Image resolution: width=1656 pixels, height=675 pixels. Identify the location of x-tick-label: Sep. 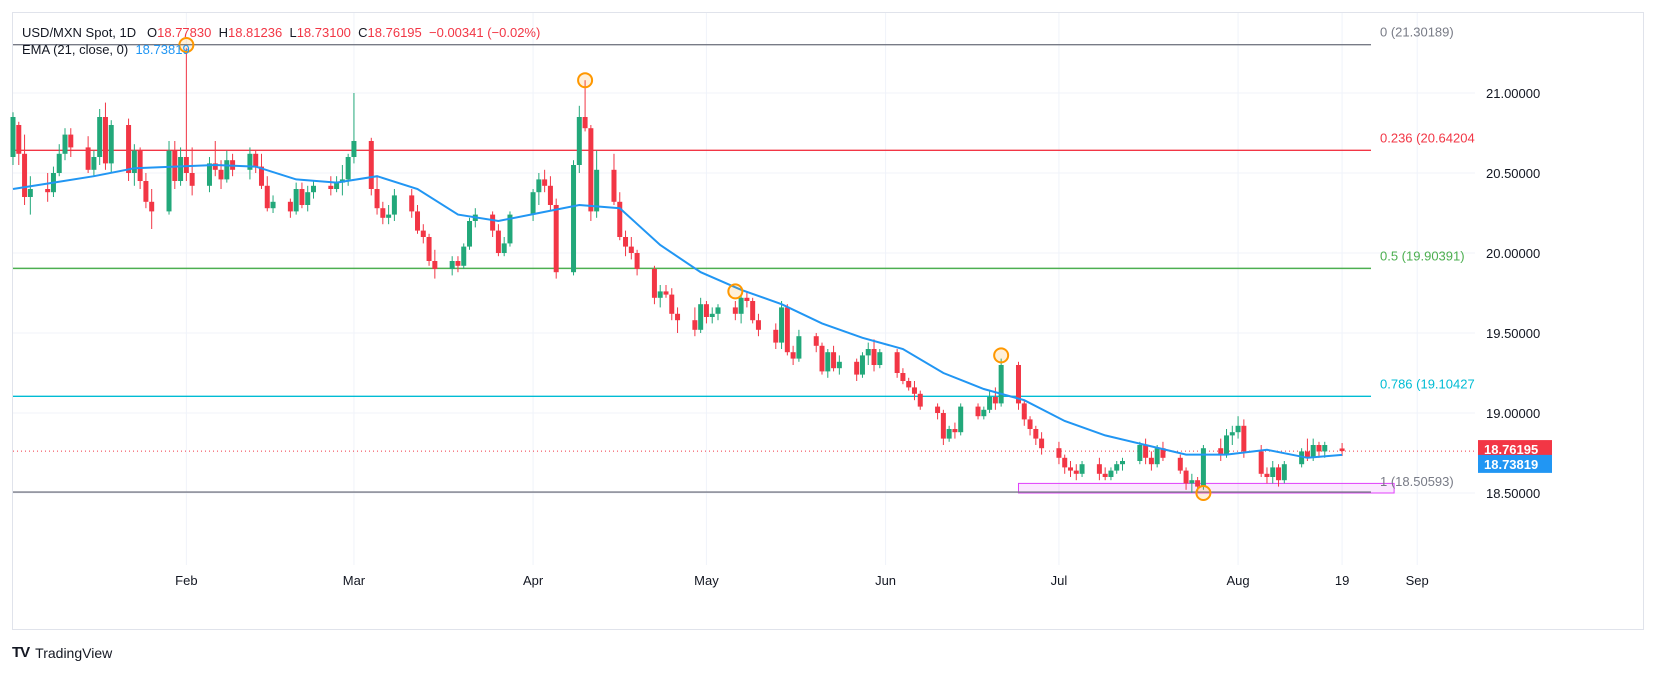
(1417, 580).